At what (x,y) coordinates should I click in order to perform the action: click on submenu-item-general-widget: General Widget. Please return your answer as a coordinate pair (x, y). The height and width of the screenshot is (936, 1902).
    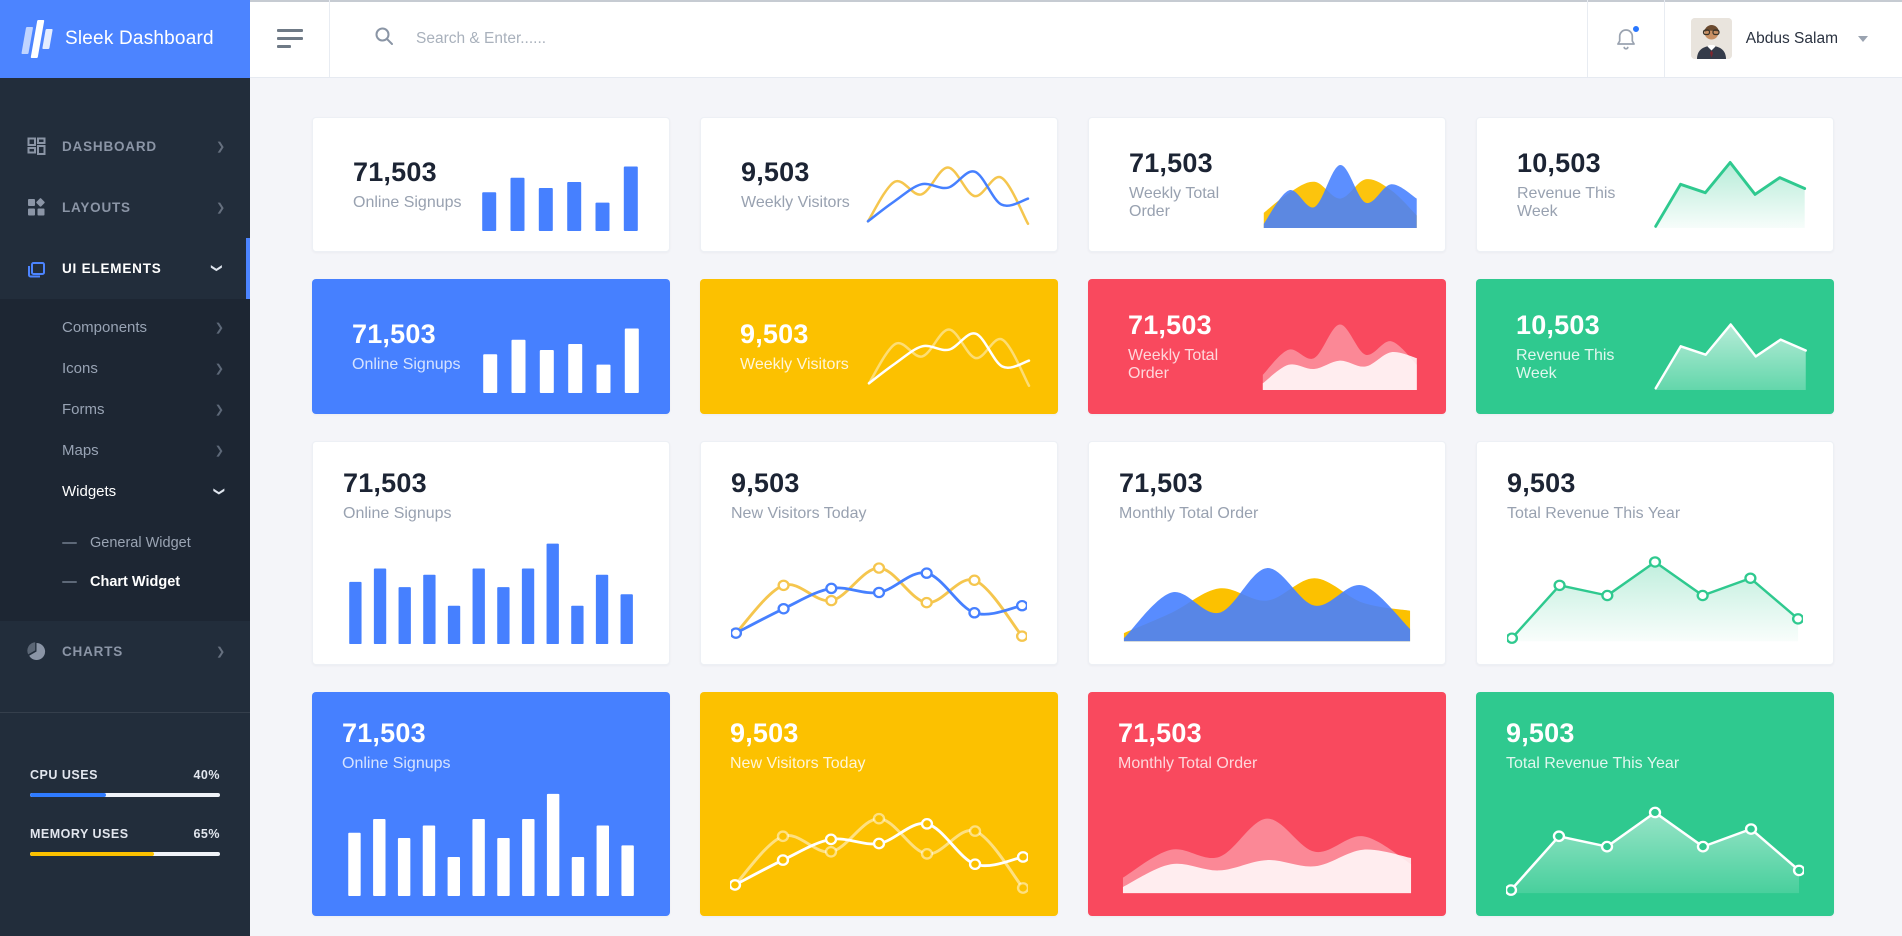
    Looking at the image, I should click on (125, 542).